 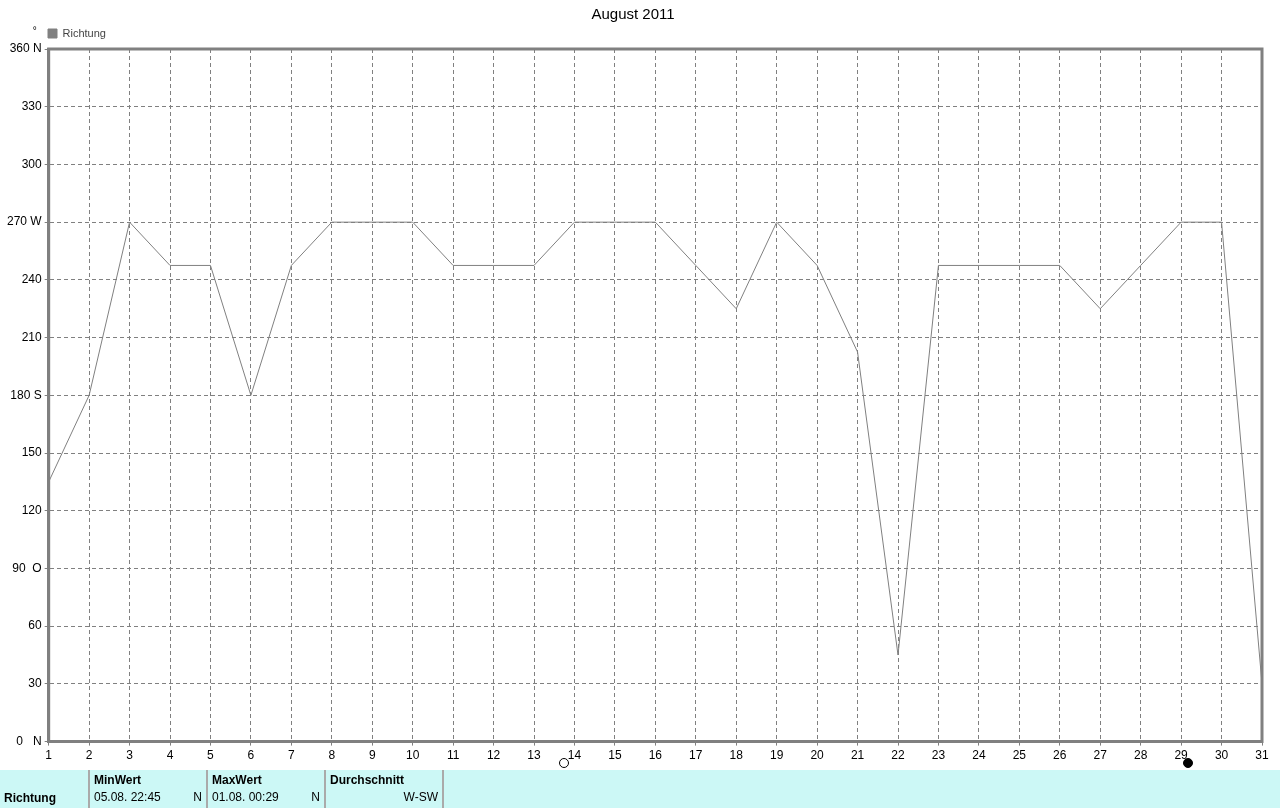 I want to click on x-tick-label: 26, so click(x=1060, y=755).